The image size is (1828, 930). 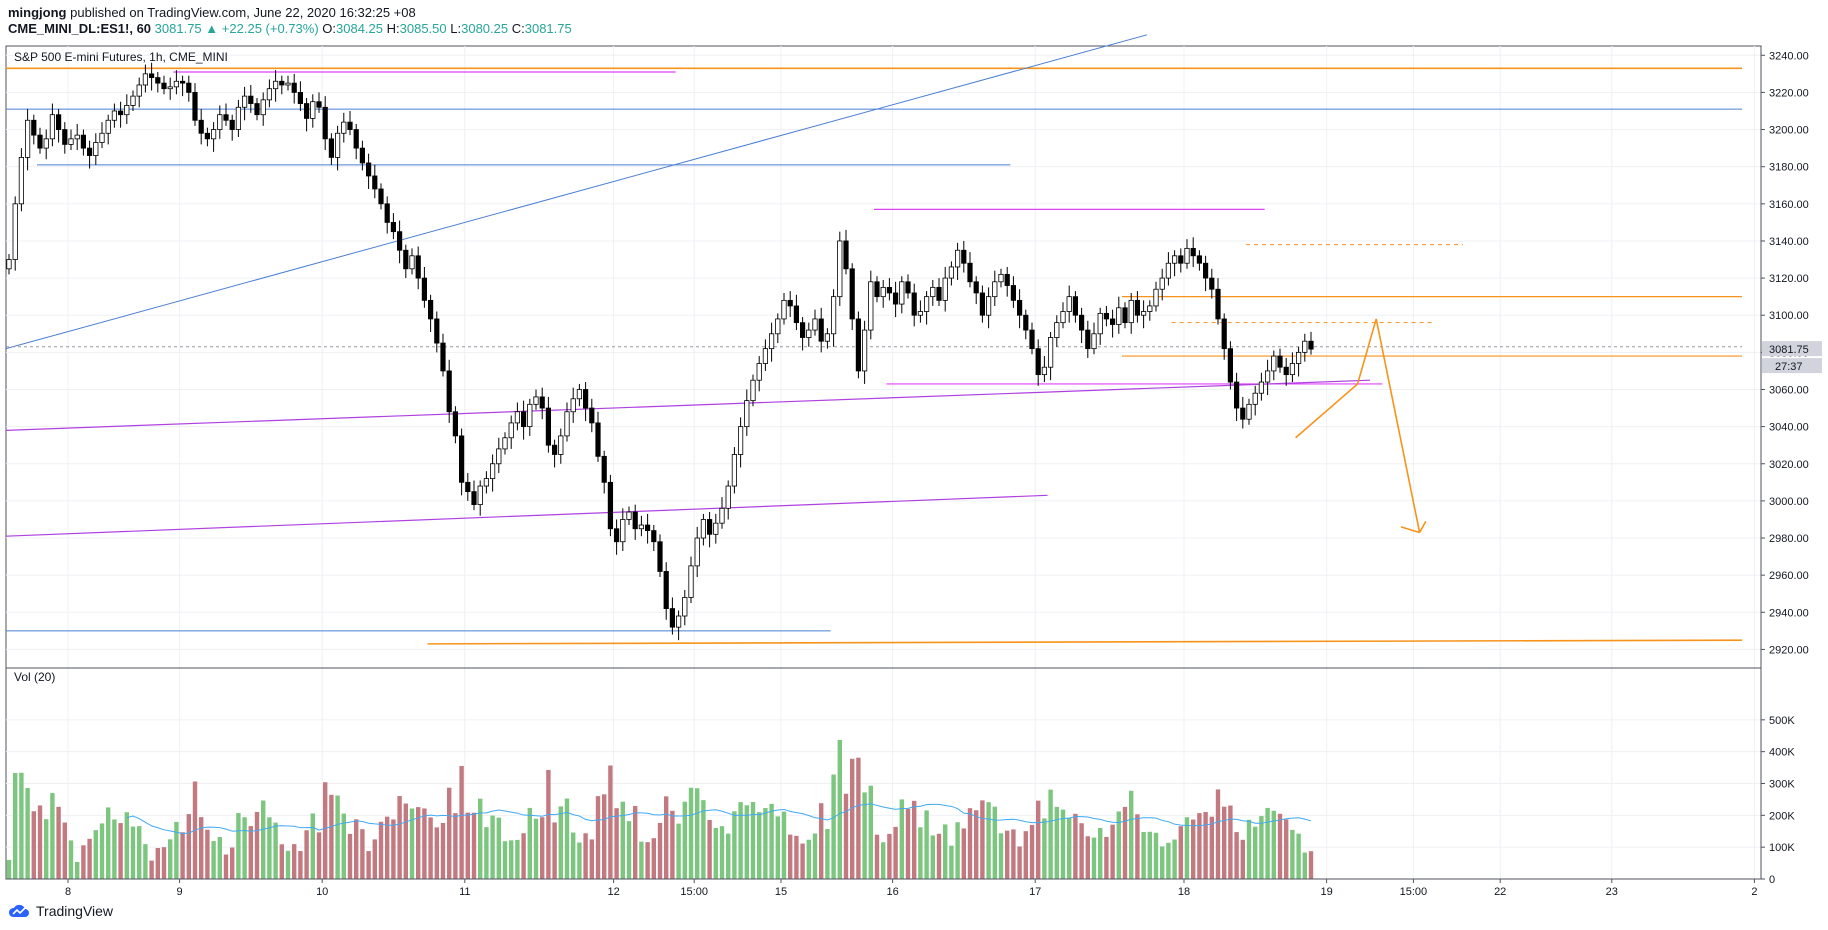 I want to click on tradingview-logo: TradingView, so click(x=60, y=911).